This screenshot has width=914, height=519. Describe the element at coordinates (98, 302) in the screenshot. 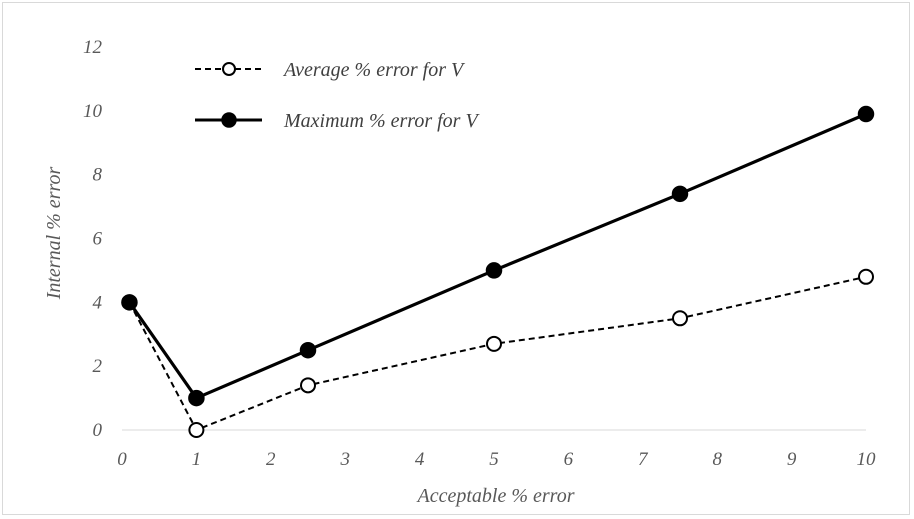

I see `y-tick-label: 4` at that location.